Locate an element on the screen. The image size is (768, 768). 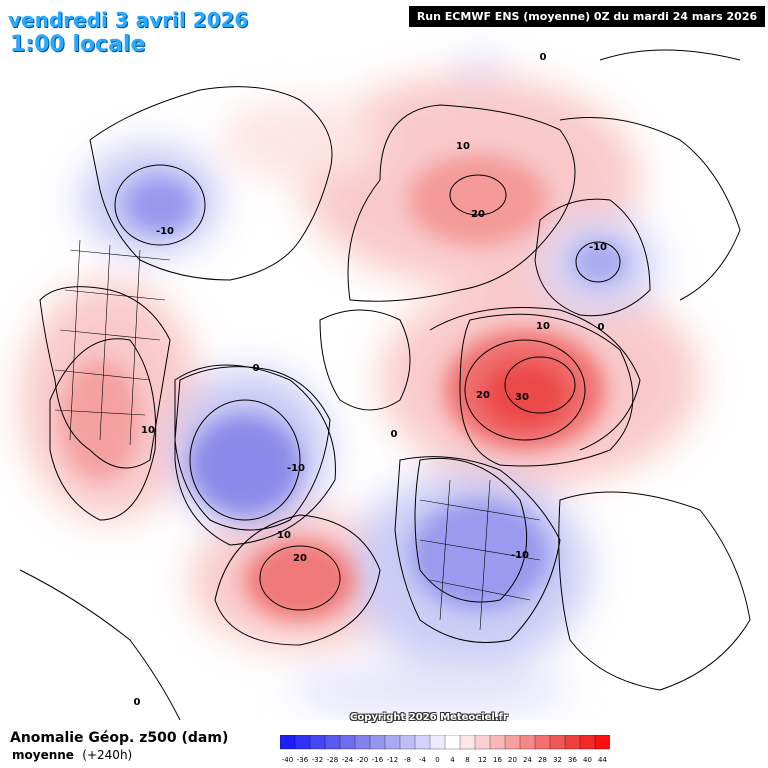
label-scandinavia-russia-high: 30 is located at coordinates (522, 397).